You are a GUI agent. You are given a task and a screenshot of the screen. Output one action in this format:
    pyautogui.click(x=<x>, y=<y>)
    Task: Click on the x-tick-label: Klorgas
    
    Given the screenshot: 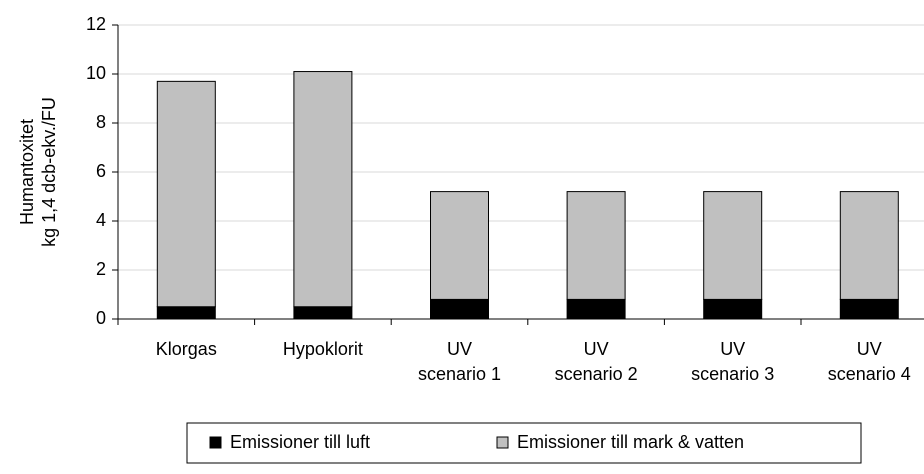 What is the action you would take?
    pyautogui.click(x=186, y=349)
    